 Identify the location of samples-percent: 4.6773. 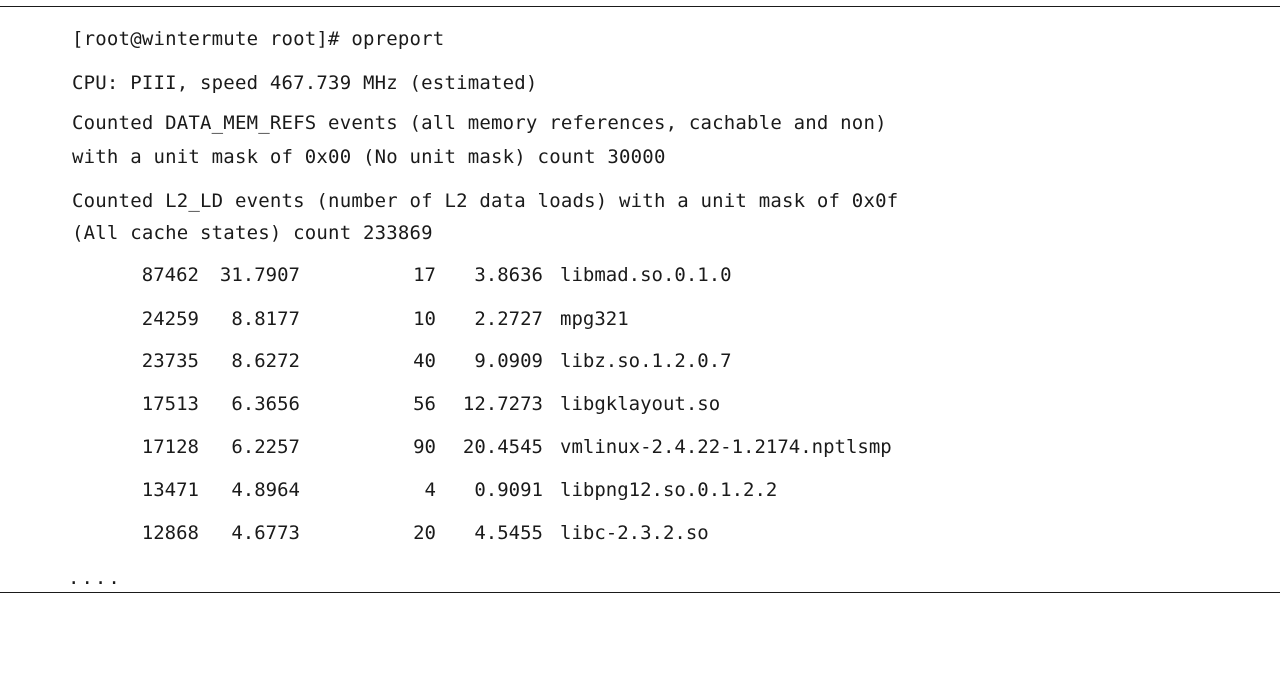
(265, 533).